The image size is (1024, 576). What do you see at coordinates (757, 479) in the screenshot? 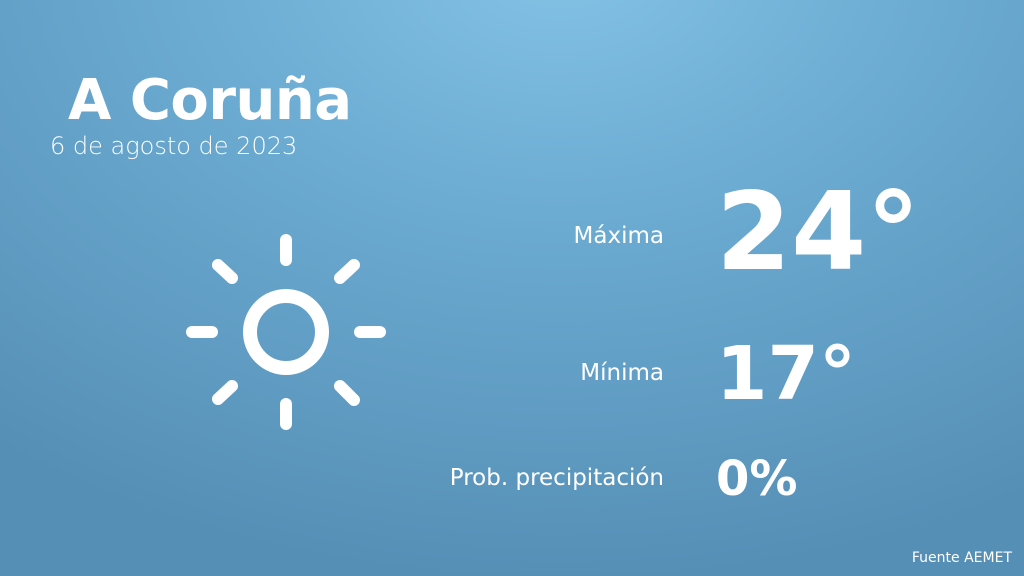
I see `precip-value: 0%` at bounding box center [757, 479].